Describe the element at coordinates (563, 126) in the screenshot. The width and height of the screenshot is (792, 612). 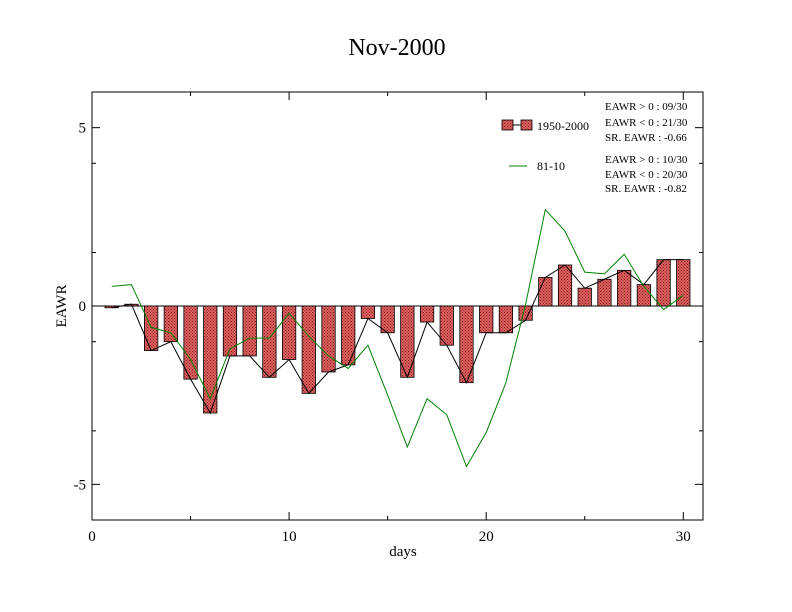
I see `legend-label-1950-2000: 1950-2000` at that location.